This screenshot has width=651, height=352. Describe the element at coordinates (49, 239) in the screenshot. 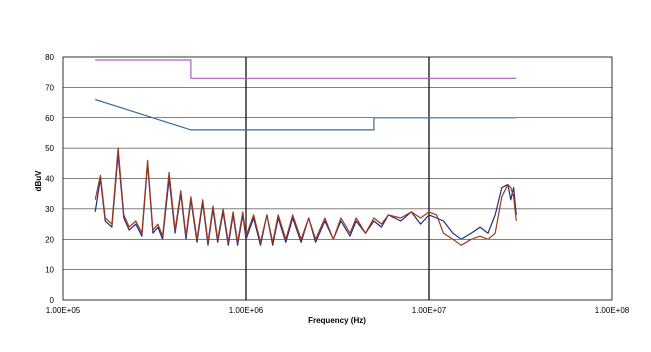

I see `y-tick-label: 20` at that location.